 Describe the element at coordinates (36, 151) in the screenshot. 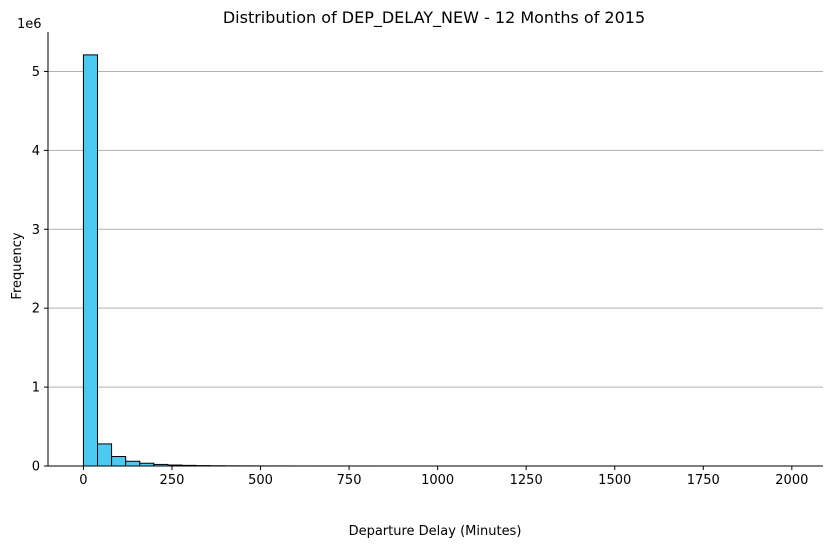

I see `y-tick-label-4: 4` at that location.